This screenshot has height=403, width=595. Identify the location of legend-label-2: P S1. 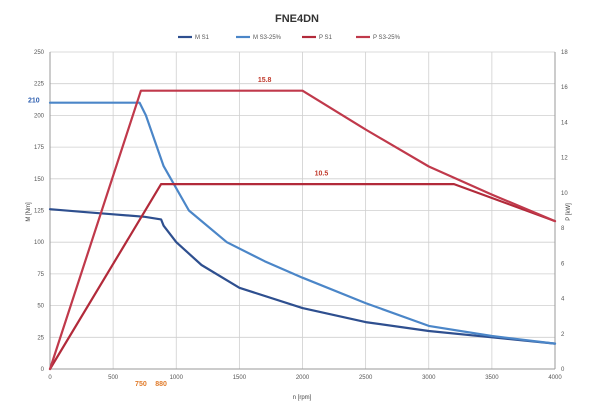
(326, 38).